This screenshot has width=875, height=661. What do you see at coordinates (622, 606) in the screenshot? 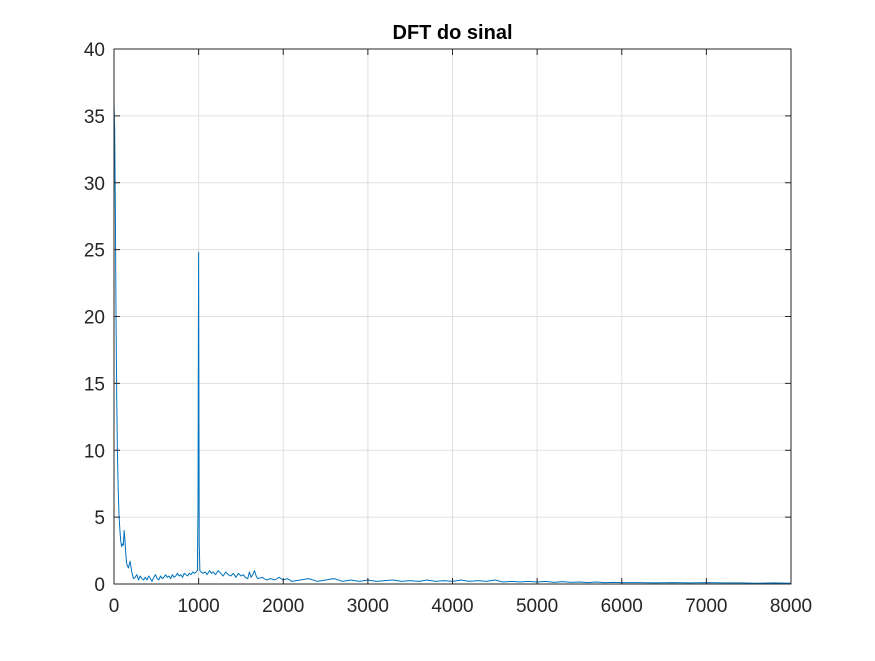
I see `x-tick-label: 6000` at bounding box center [622, 606].